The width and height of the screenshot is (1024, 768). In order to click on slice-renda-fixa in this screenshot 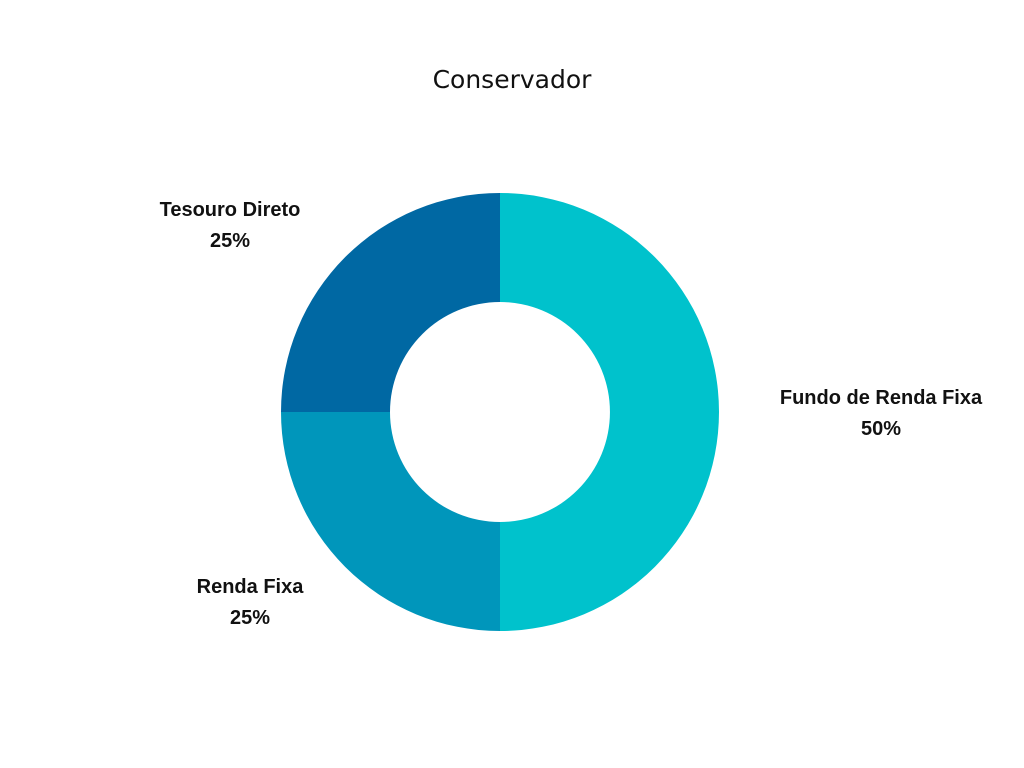, I will do `click(390, 521)`.